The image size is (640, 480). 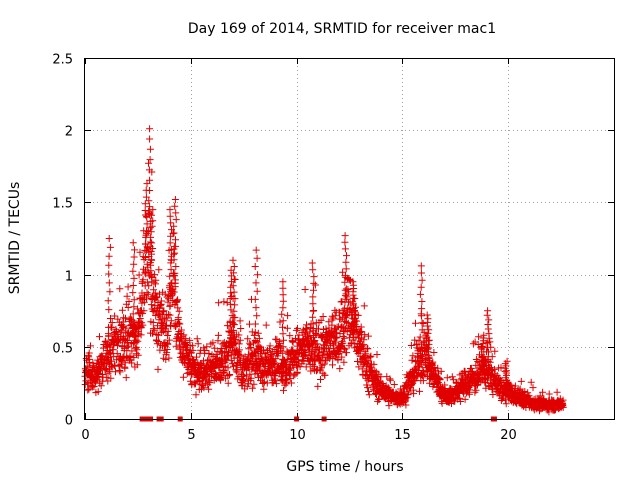 What do you see at coordinates (191, 435) in the screenshot?
I see `x-tick-label: 5` at bounding box center [191, 435].